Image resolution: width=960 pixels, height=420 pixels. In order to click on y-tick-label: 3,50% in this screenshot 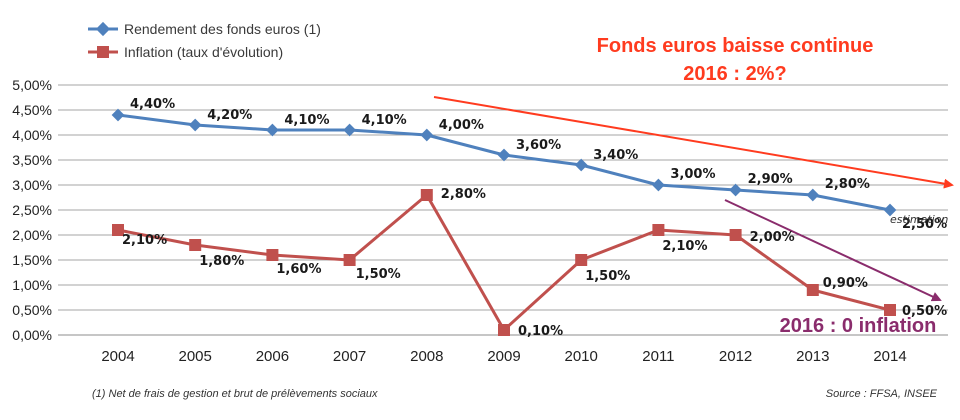, I will do `click(32, 160)`.